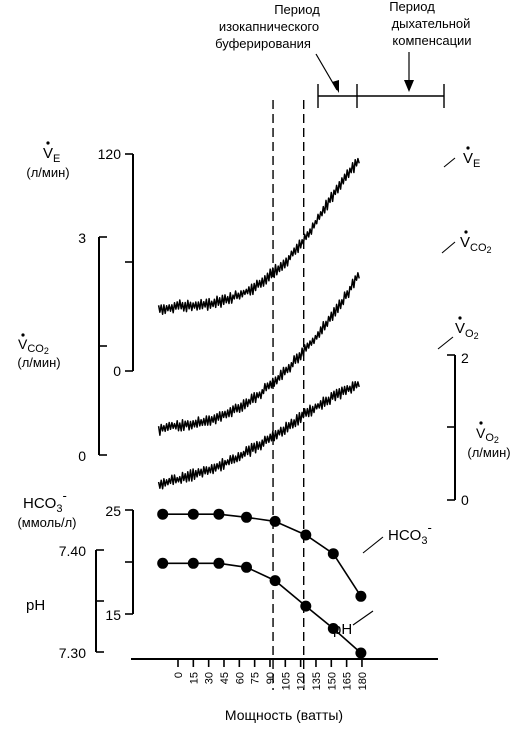 This screenshot has height=731, width=527. What do you see at coordinates (194, 678) in the screenshot?
I see `x-tick-label: 15` at bounding box center [194, 678].